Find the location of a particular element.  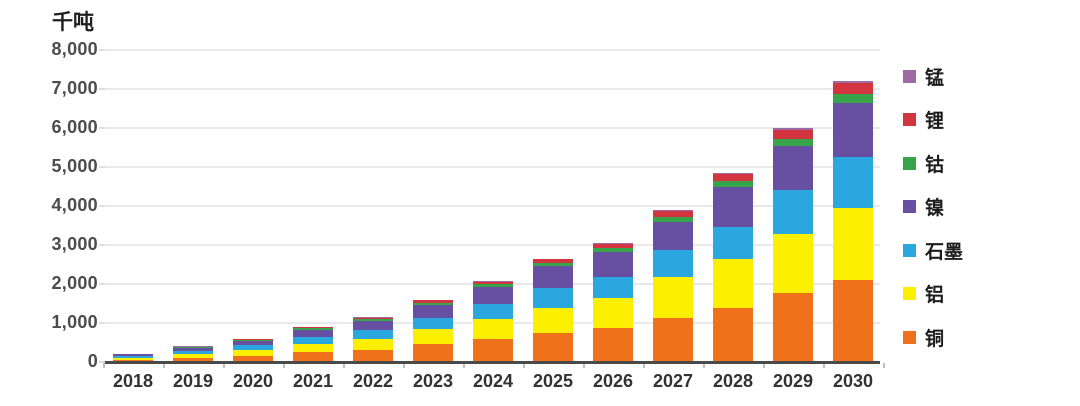

y-axis-unit-label: 千吨 is located at coordinates (73, 22).